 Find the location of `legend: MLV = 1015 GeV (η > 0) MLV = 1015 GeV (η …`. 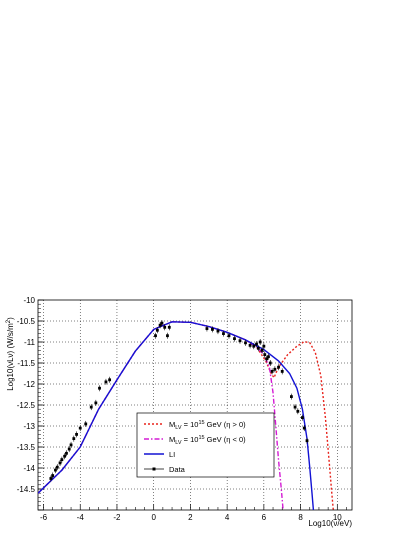

legend: MLV = 1015 GeV (η > 0) MLV = 1015 GeV (η … is located at coordinates (205, 445).